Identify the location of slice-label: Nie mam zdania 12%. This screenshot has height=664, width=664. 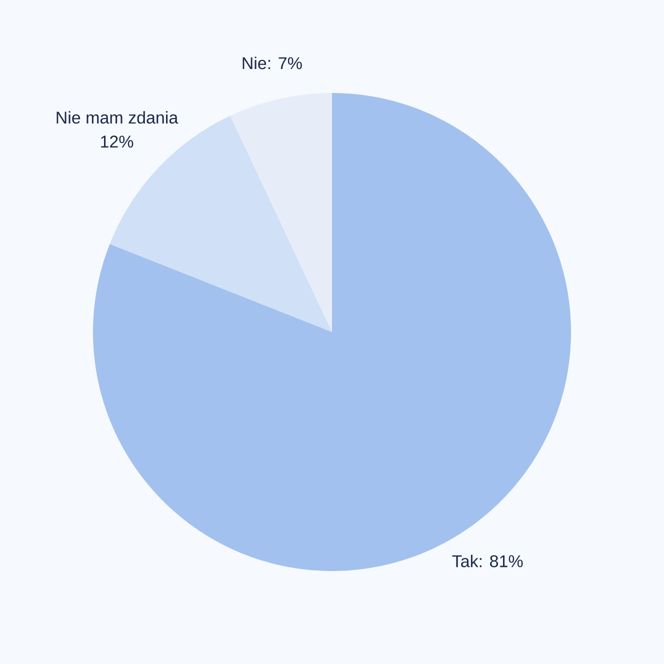
(117, 129).